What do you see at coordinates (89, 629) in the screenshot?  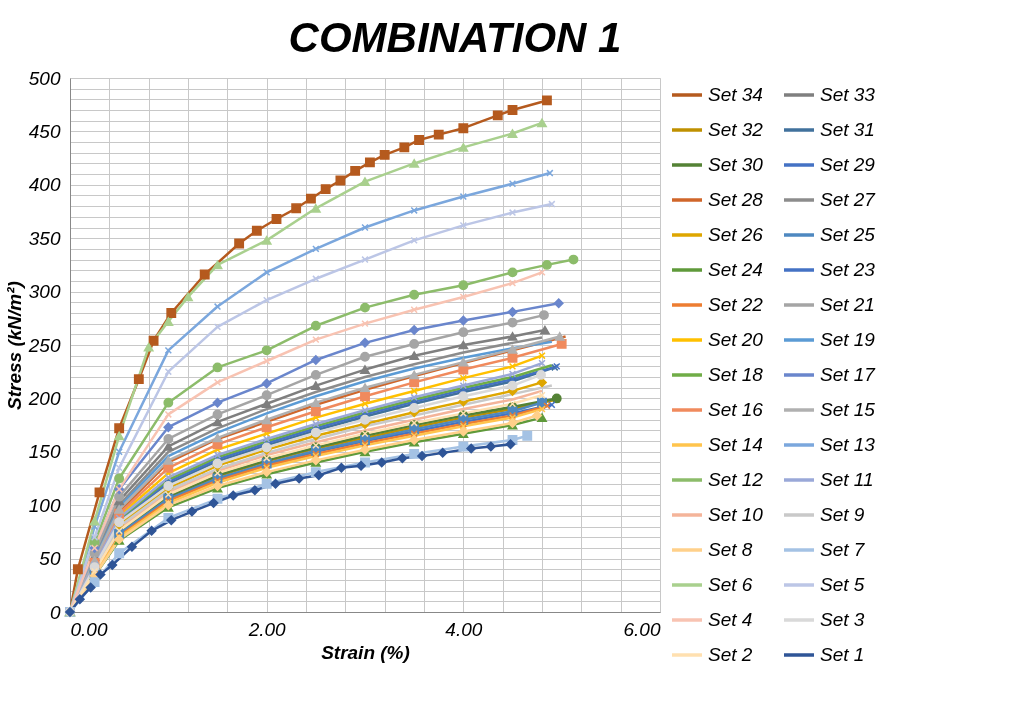 I see `x-tick-label: 0.00` at bounding box center [89, 629].